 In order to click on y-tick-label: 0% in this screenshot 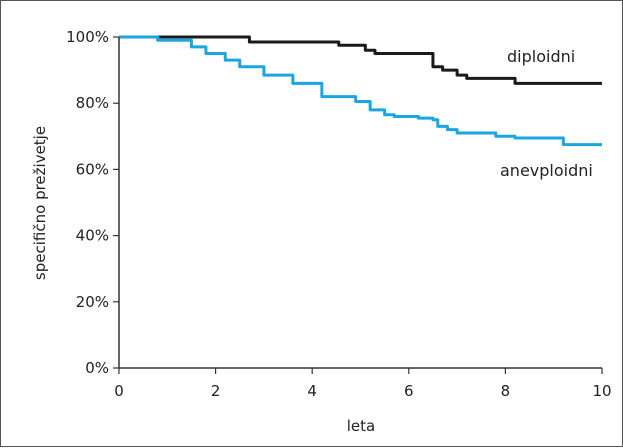, I will do `click(97, 368)`.